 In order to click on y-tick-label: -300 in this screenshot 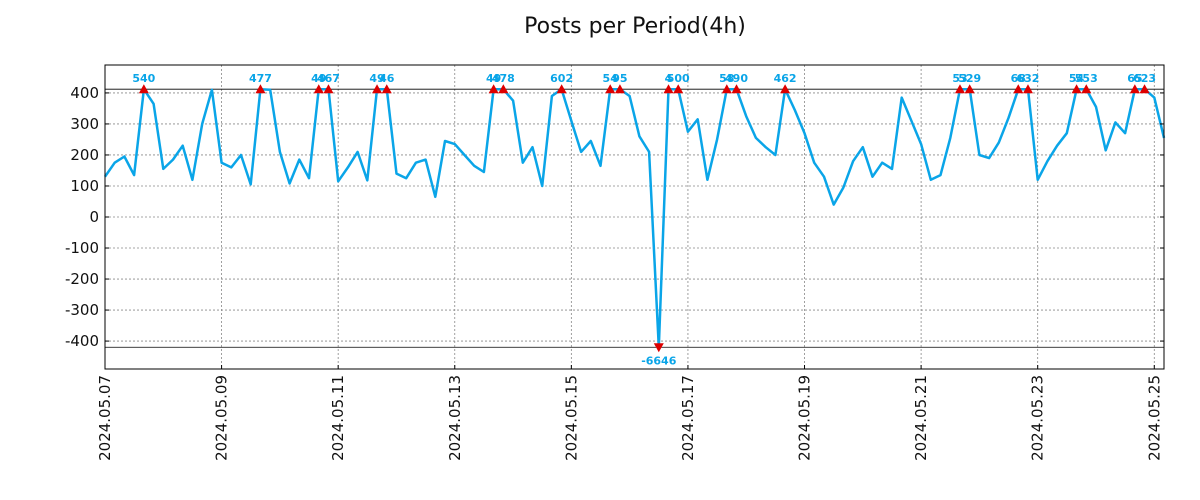, I will do `click(82, 310)`.